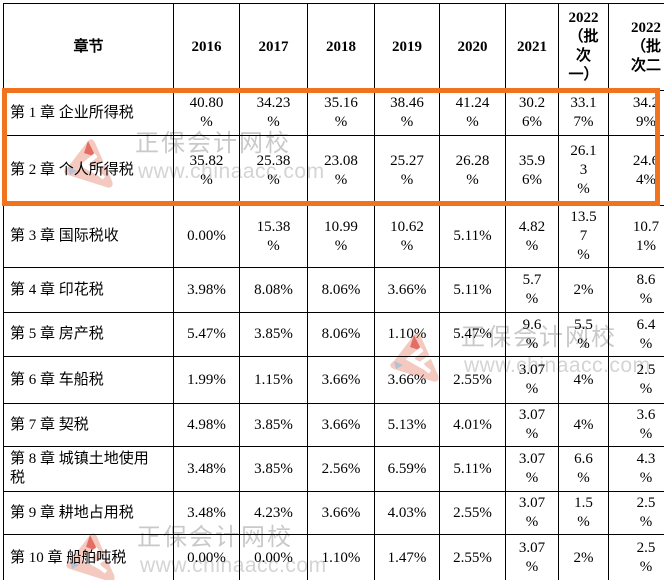  What do you see at coordinates (636, 334) in the screenshot?
I see `value-cell: 6.4 %` at bounding box center [636, 334].